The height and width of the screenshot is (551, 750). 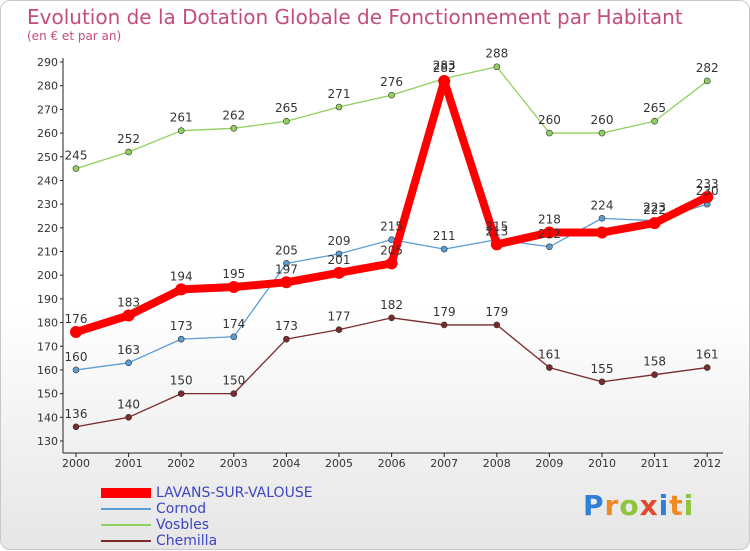 What do you see at coordinates (47, 323) in the screenshot?
I see `y-tick-label: 180` at bounding box center [47, 323].